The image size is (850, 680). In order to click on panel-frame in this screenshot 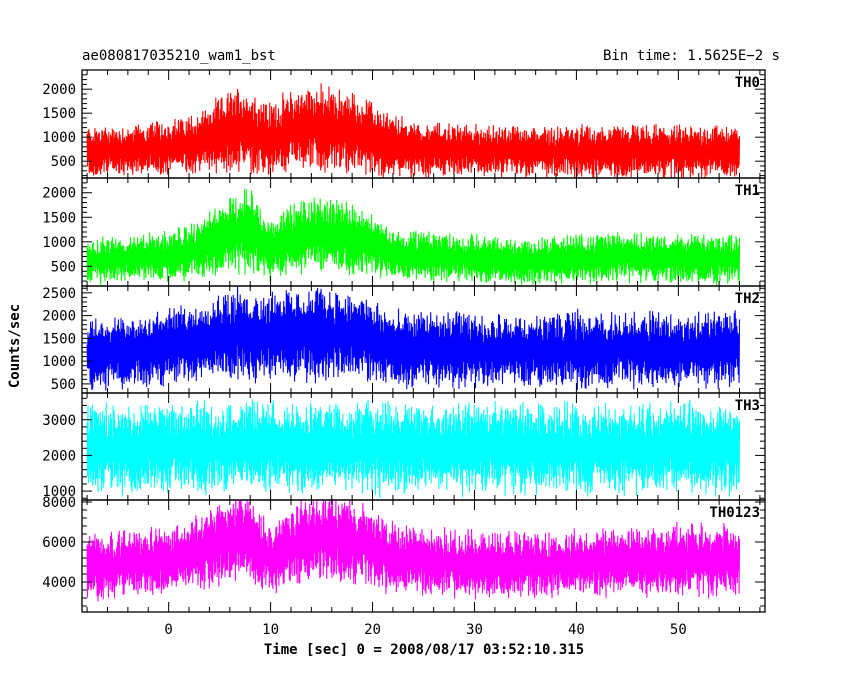, I will do `click(423, 556)`.